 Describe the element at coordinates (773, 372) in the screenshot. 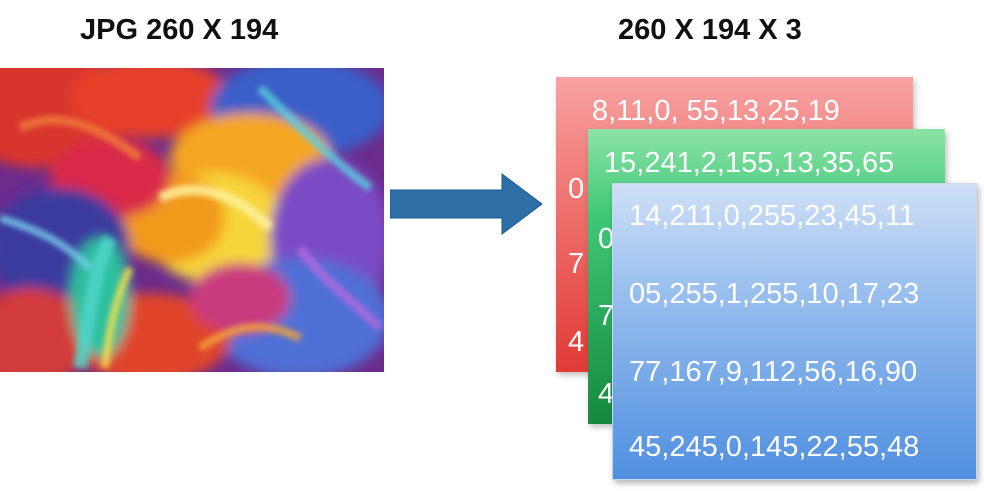

I see `blue-row-3: 77,167,9,112,56,16,90` at that location.